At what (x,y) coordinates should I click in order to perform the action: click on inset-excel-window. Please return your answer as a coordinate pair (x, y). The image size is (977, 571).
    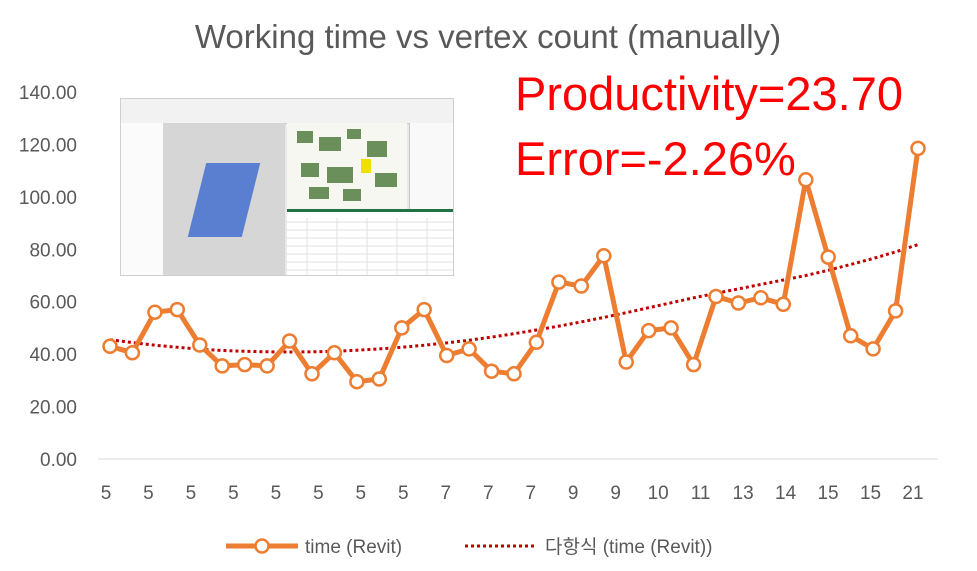
    Looking at the image, I should click on (370, 242).